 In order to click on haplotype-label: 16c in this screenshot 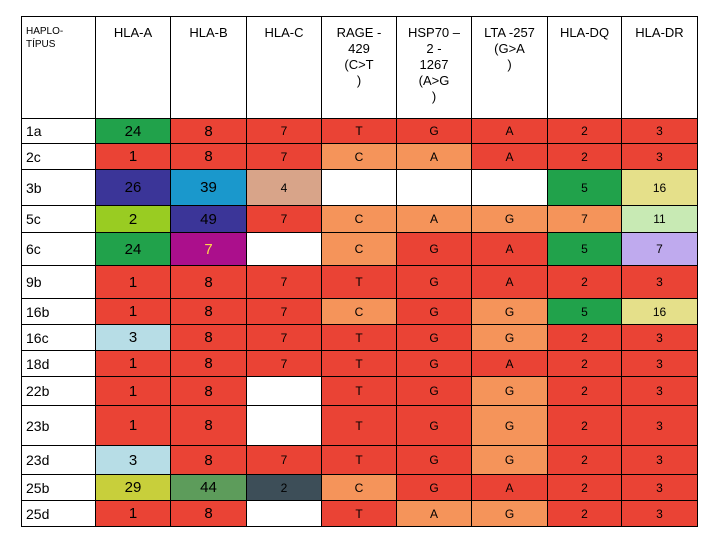, I will do `click(58, 337)`.